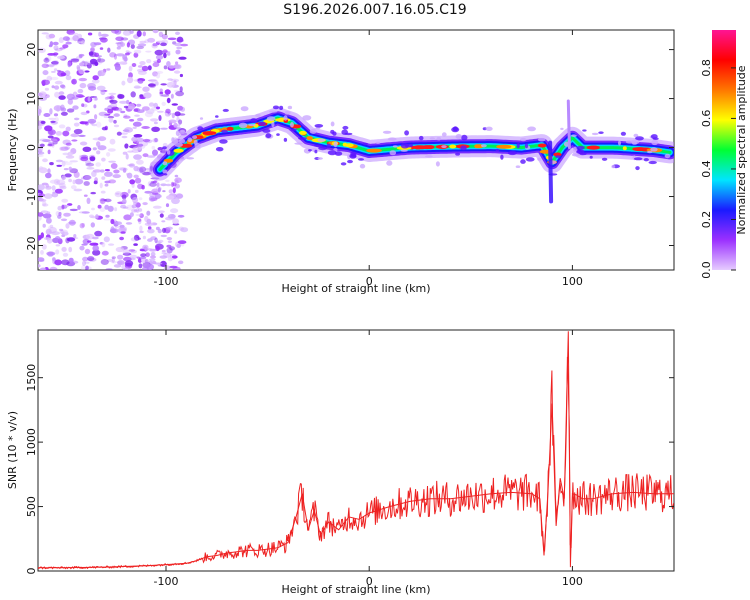  What do you see at coordinates (572, 281) in the screenshot?
I see `spectrogram-x-tick-label: 100` at bounding box center [572, 281].